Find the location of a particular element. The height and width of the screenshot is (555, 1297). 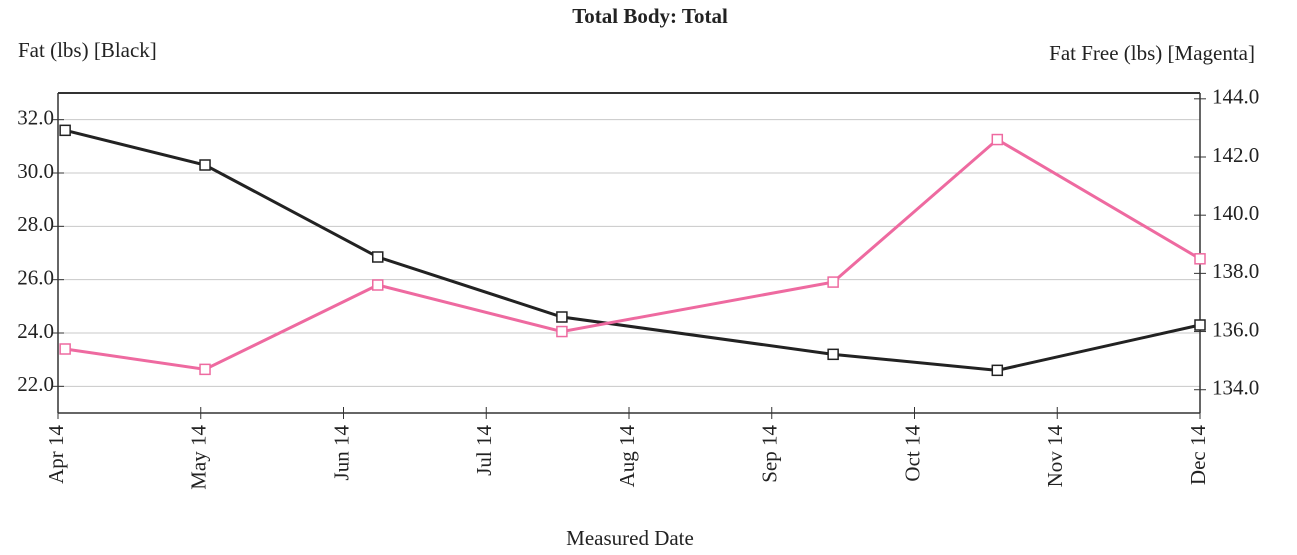

y-tick-label: 32.0 is located at coordinates (35, 117).